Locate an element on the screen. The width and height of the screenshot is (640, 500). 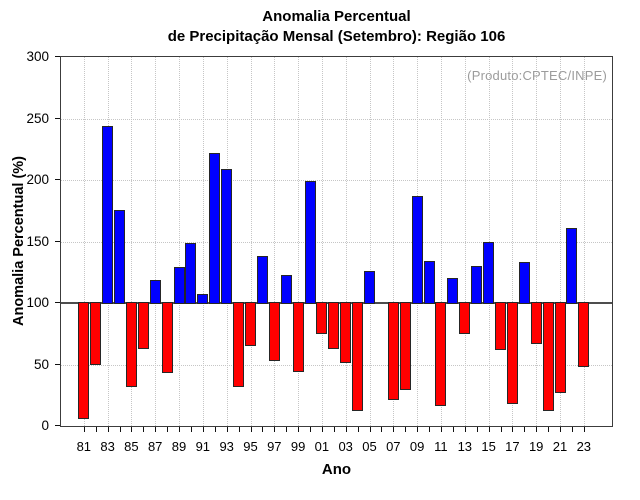
x-tick-label: 15 is located at coordinates (488, 446).